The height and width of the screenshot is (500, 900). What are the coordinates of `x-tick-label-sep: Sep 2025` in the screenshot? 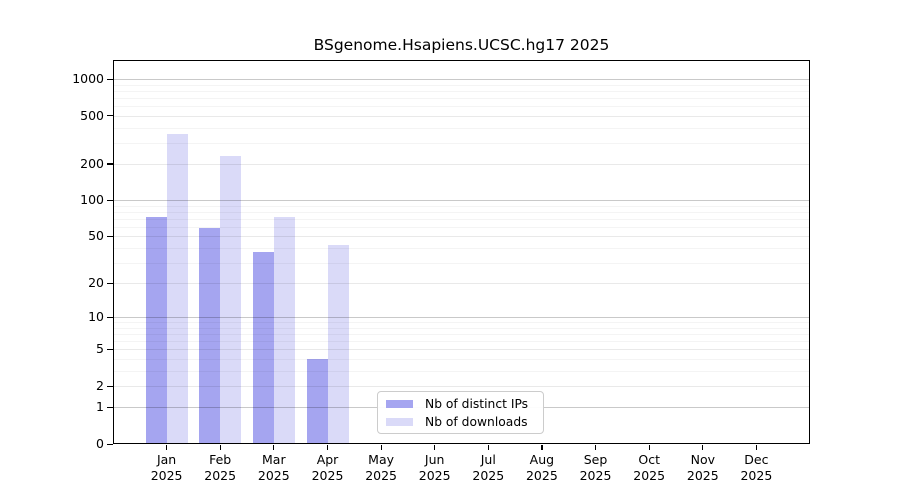 It's located at (596, 467).